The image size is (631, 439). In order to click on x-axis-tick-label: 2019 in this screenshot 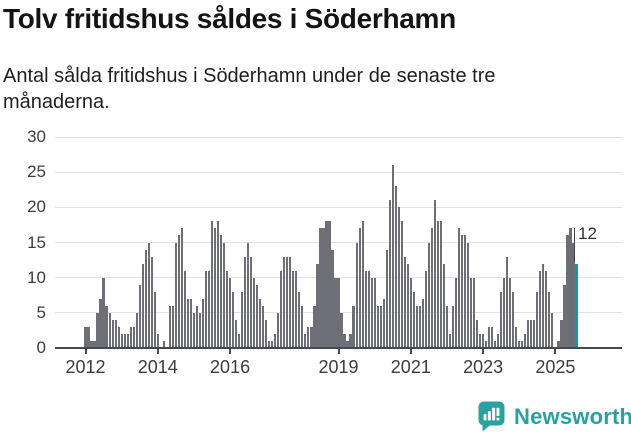, I will do `click(338, 367)`.